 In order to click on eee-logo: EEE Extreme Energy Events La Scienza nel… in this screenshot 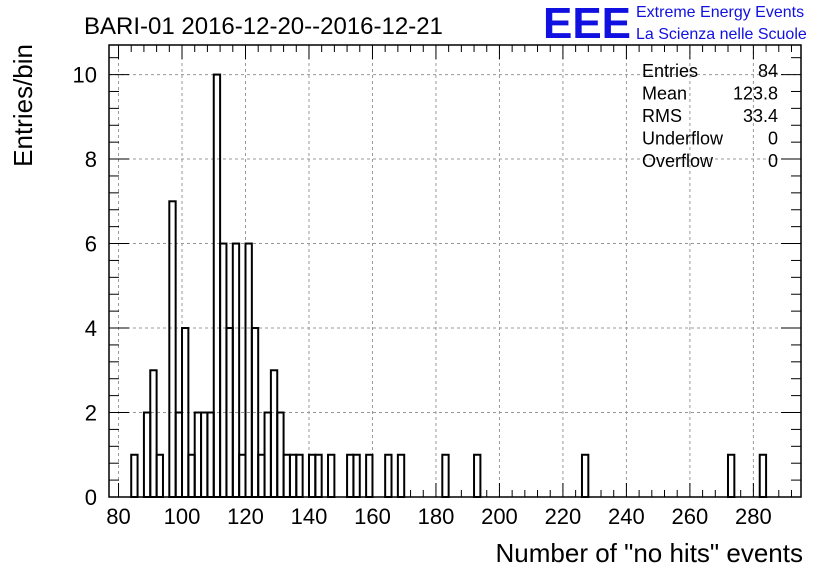, I will do `click(675, 24)`.